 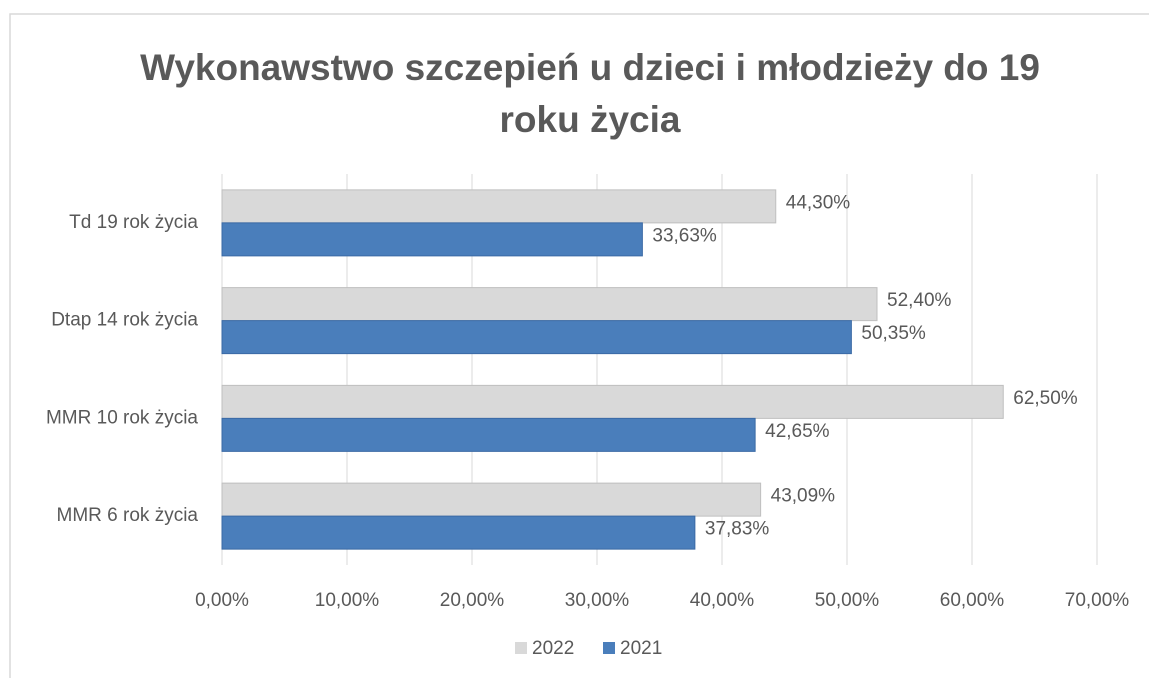 I want to click on x-tick-label: 0,00%, so click(x=222, y=600).